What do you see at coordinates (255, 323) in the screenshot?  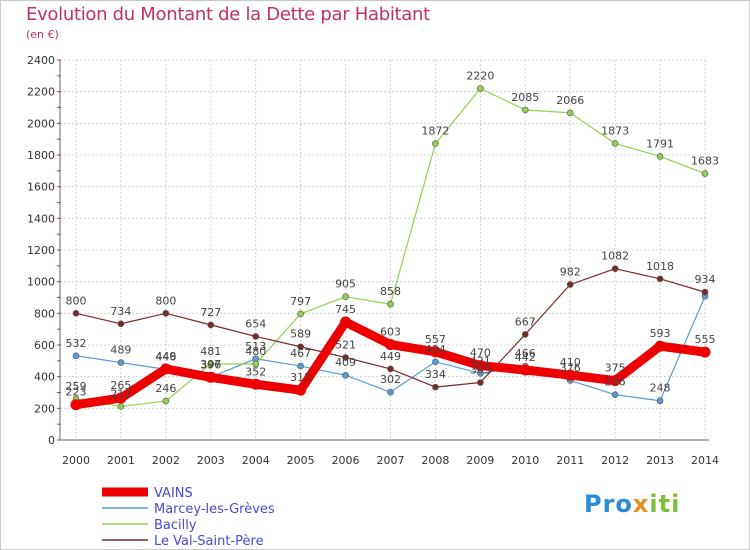 I see `data-label: 654` at bounding box center [255, 323].